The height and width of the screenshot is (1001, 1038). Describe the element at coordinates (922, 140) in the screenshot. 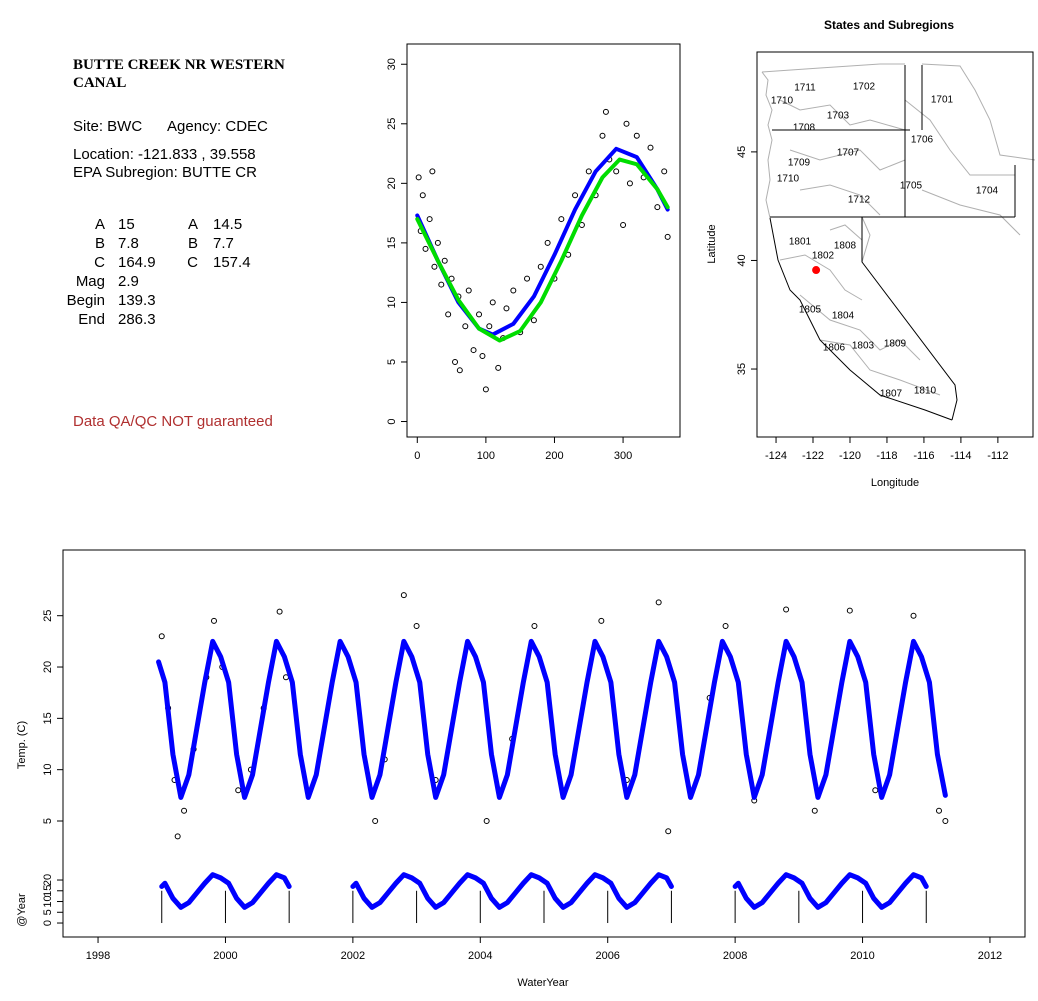

I see `region-label: 1706` at that location.